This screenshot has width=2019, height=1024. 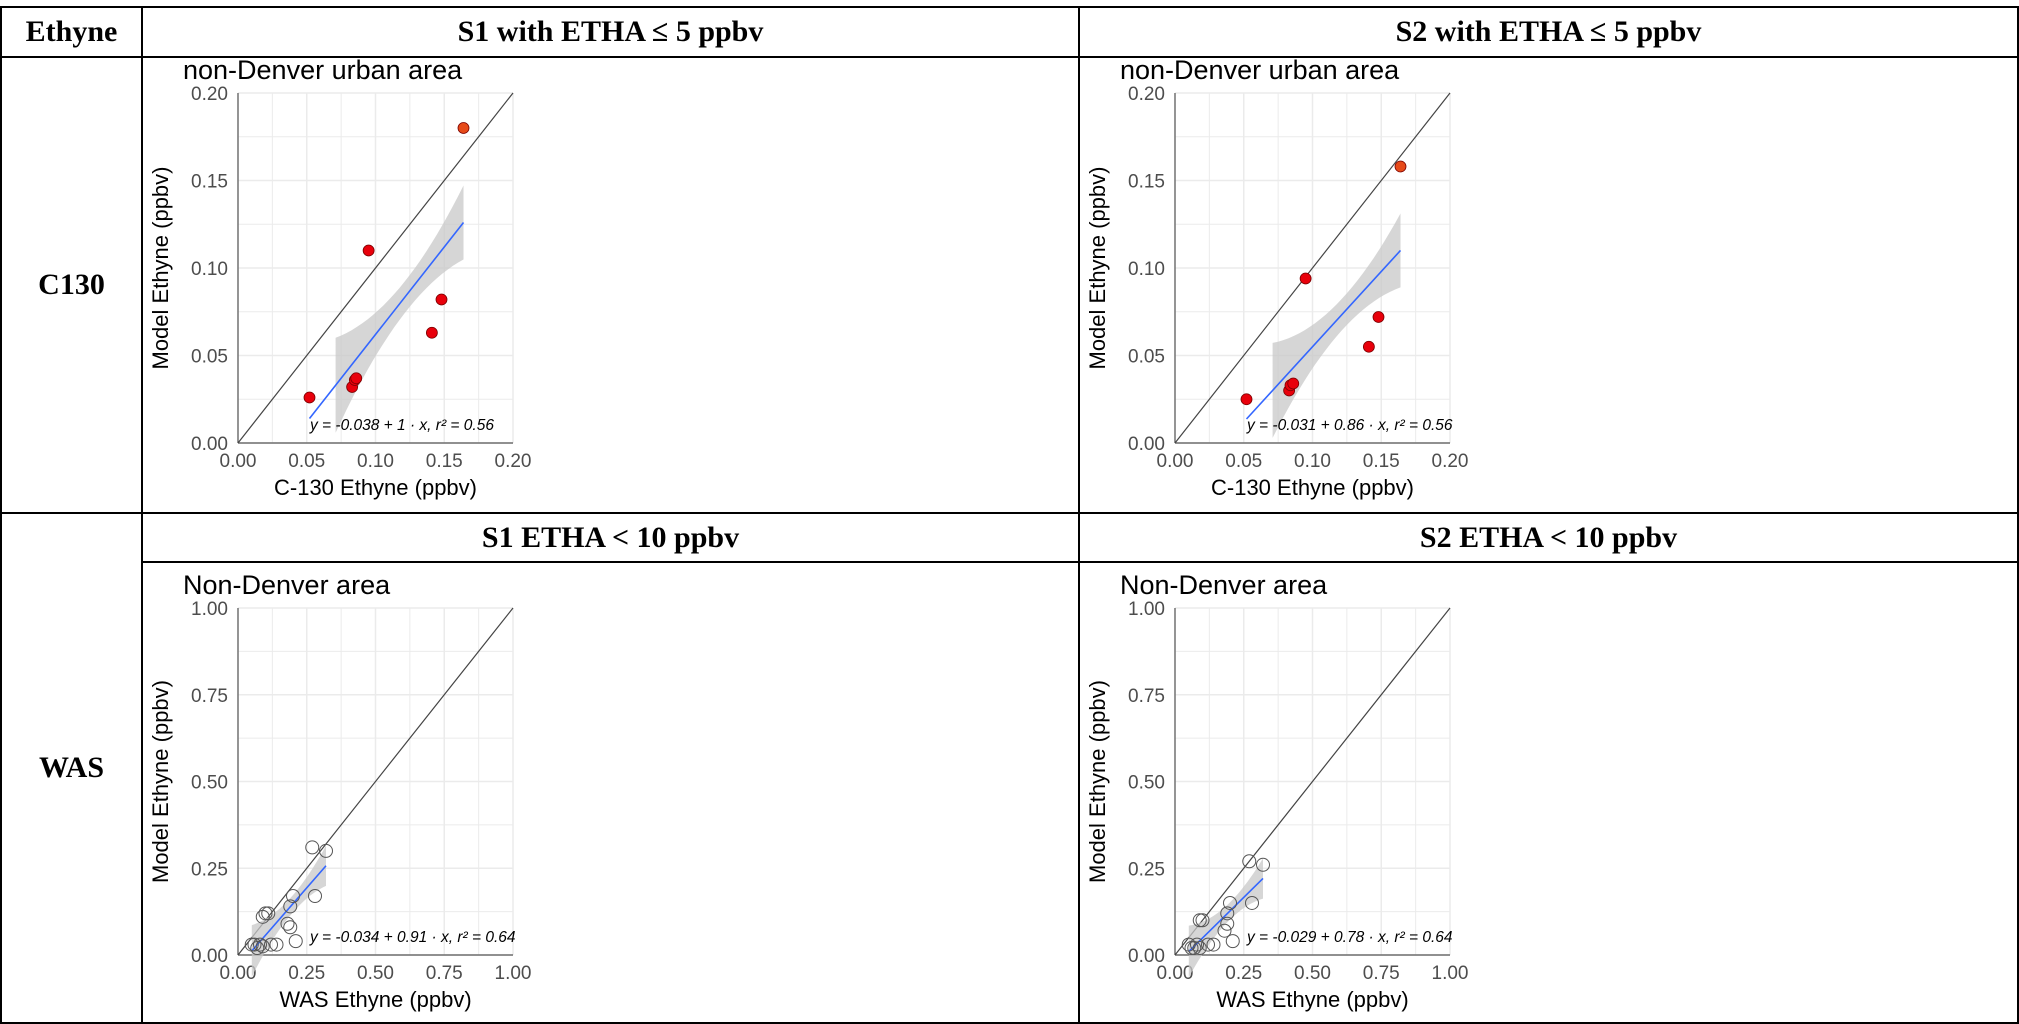 What do you see at coordinates (610, 31) in the screenshot?
I see `header-s1-top: S1 with ETHA ≤ 5 ppbv` at bounding box center [610, 31].